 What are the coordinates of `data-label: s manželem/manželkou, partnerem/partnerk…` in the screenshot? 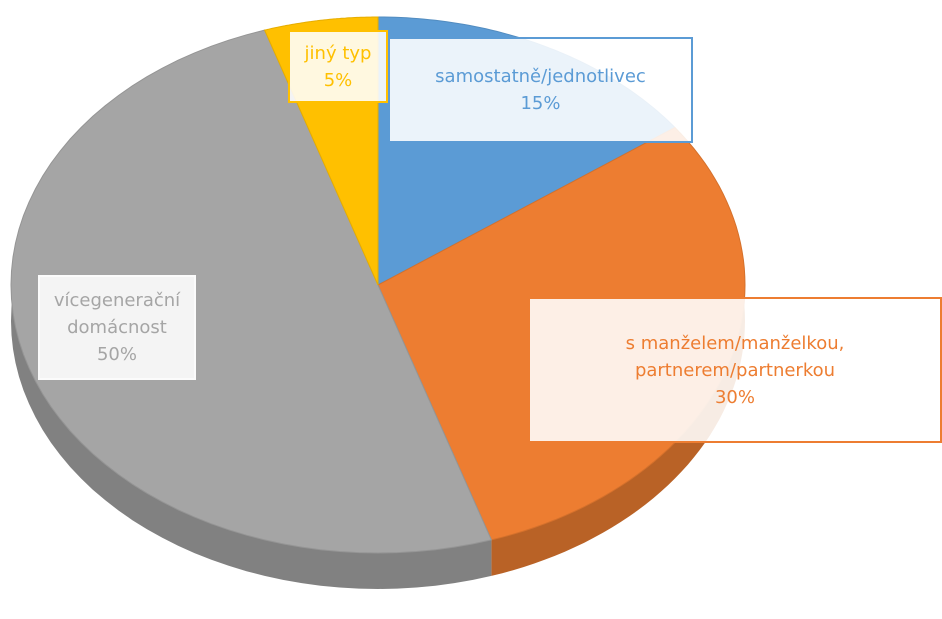 It's located at (735, 370).